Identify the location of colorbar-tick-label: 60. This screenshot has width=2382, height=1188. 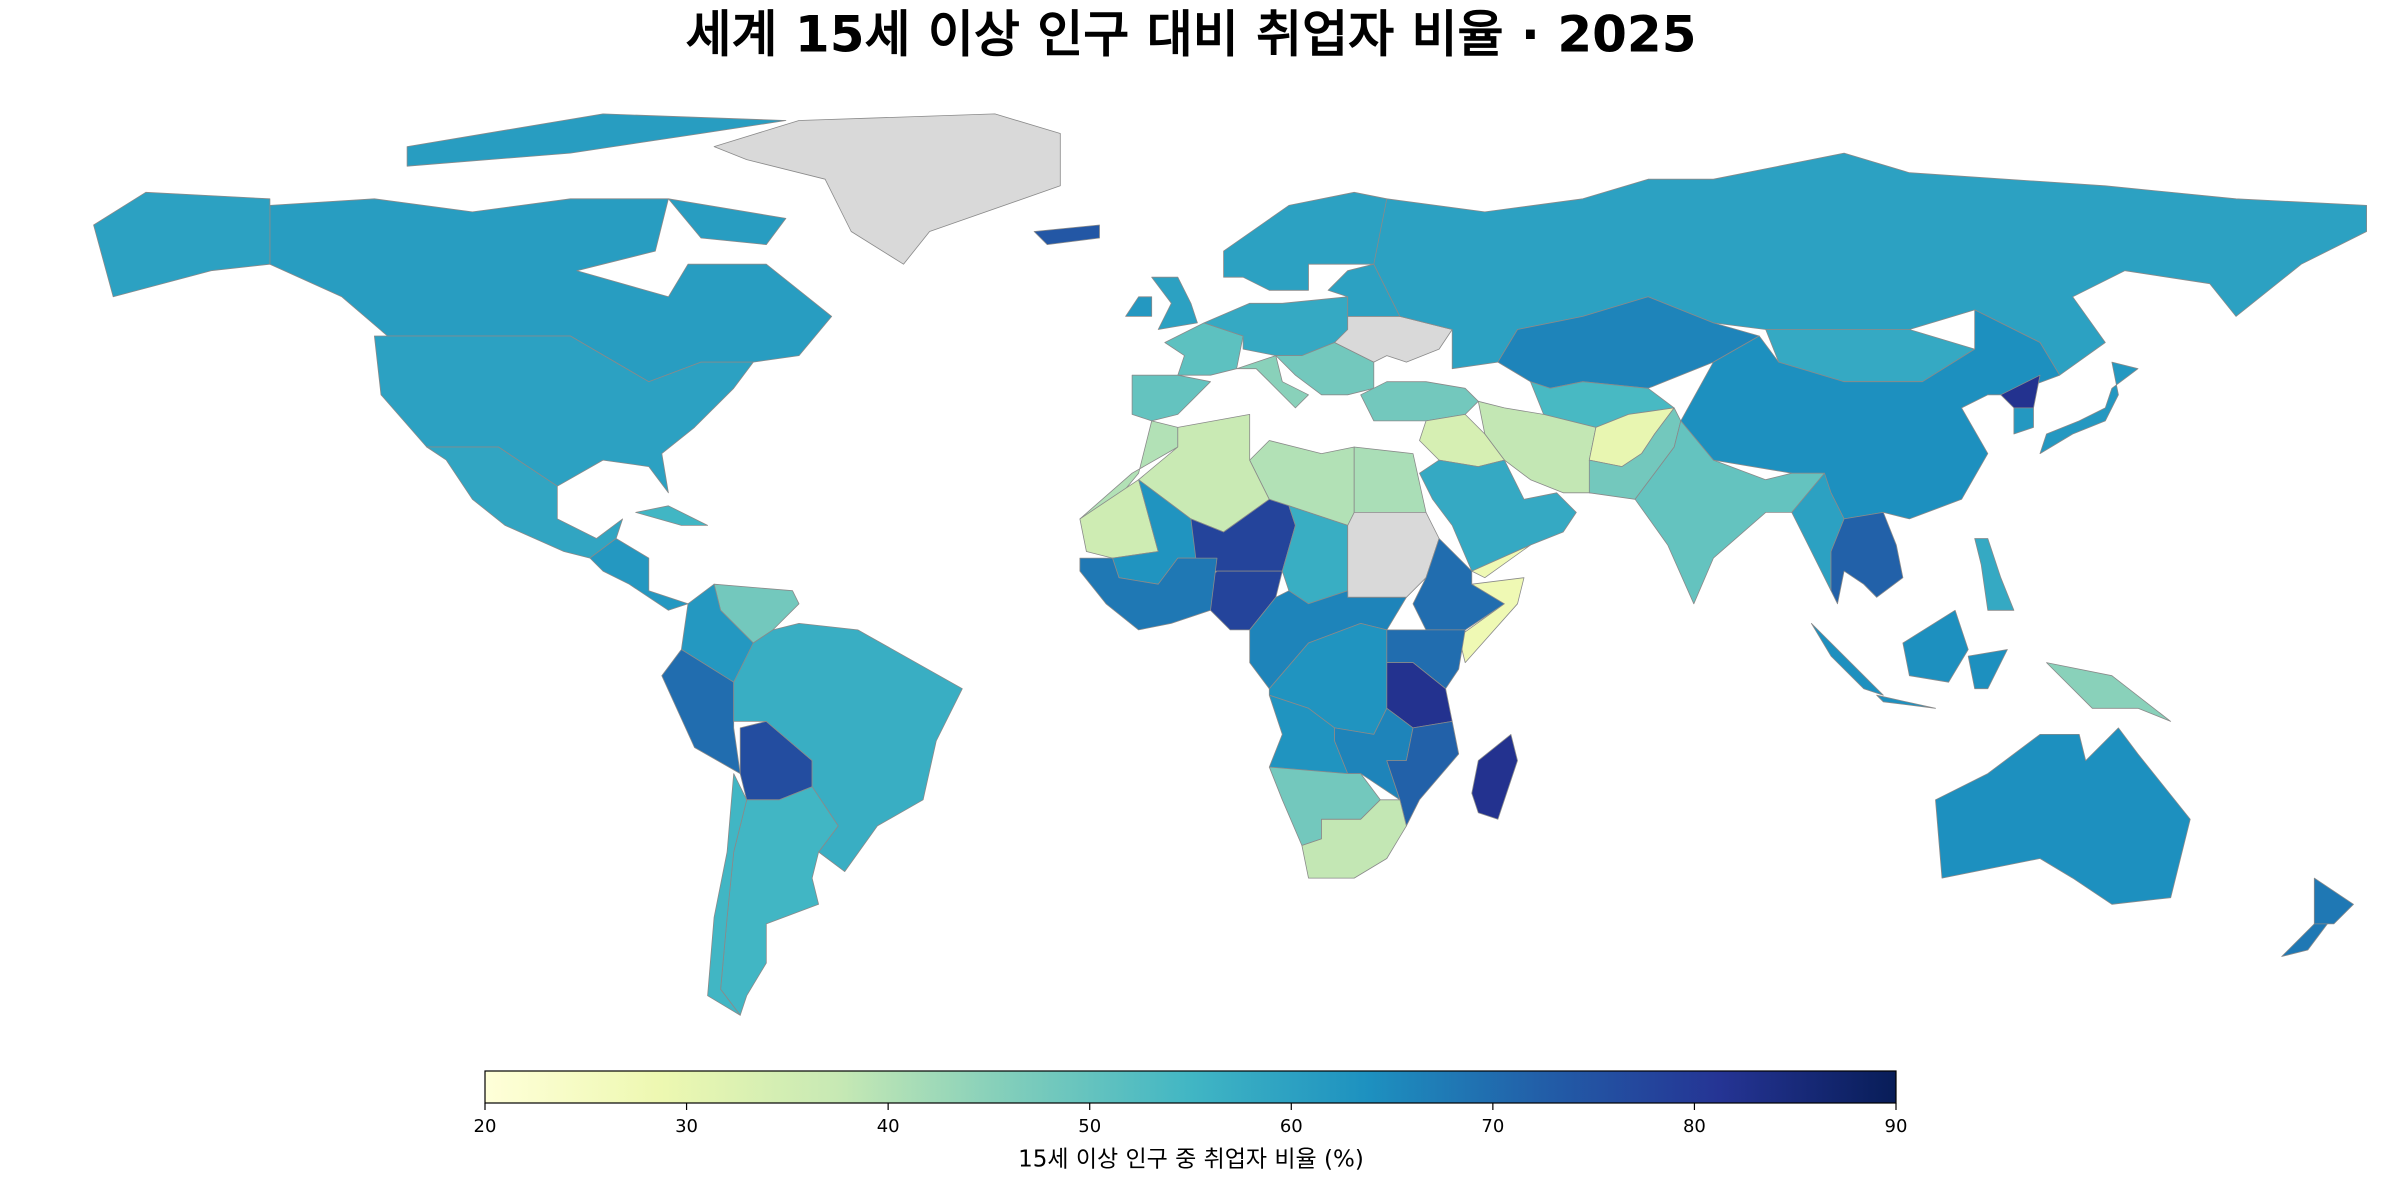
(1291, 1126).